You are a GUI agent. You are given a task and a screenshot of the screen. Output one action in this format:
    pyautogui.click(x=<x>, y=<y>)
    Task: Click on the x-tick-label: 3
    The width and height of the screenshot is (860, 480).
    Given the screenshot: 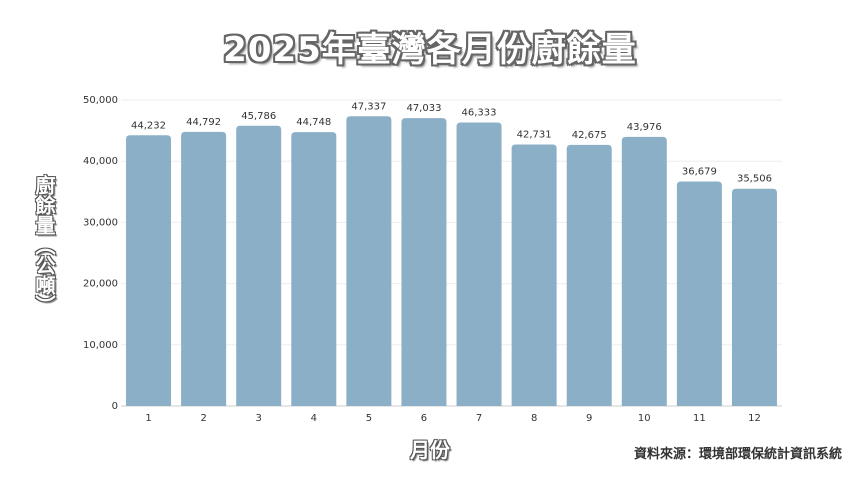 What is the action you would take?
    pyautogui.click(x=259, y=418)
    